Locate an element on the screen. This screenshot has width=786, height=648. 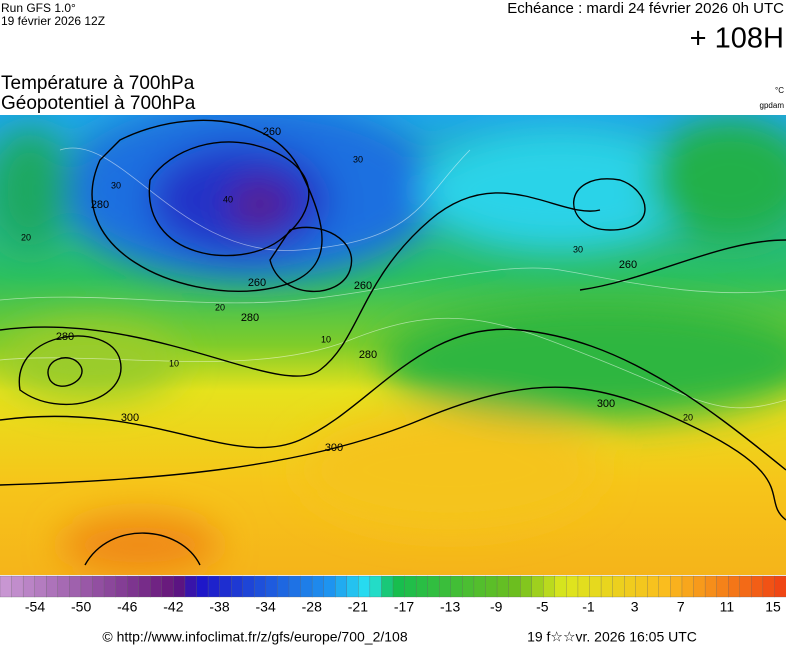
colorbar-label: 11 is located at coordinates (727, 607).